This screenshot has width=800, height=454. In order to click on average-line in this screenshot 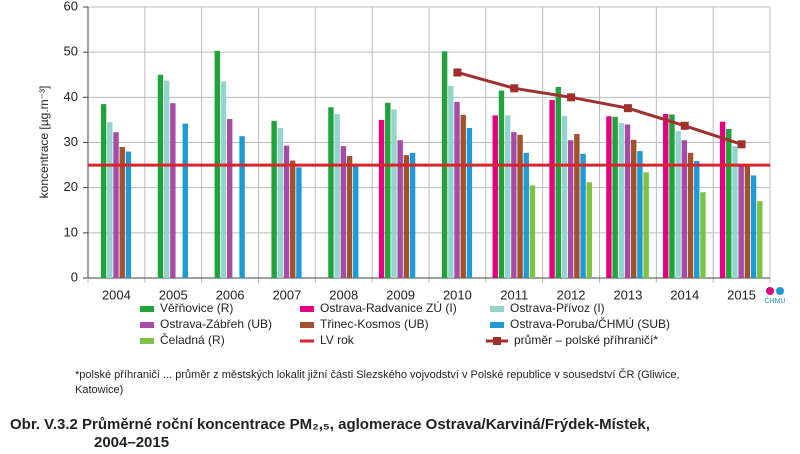, I will do `click(600, 108)`.